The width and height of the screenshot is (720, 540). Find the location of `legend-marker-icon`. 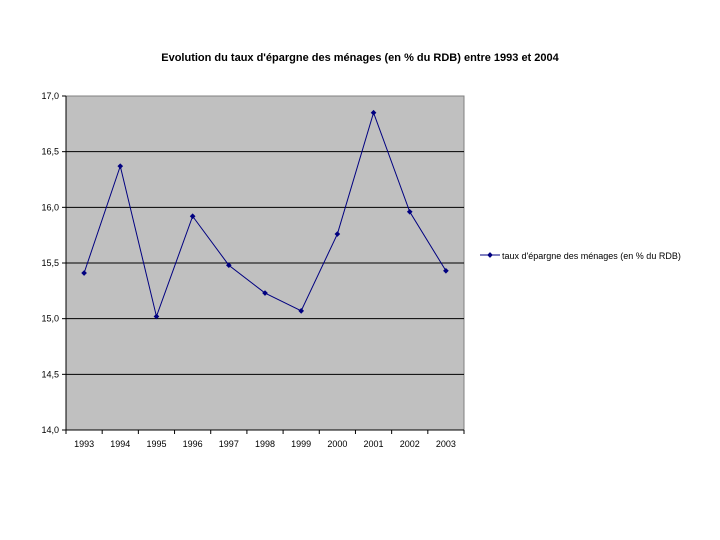

legend-marker-icon is located at coordinates (490, 255).